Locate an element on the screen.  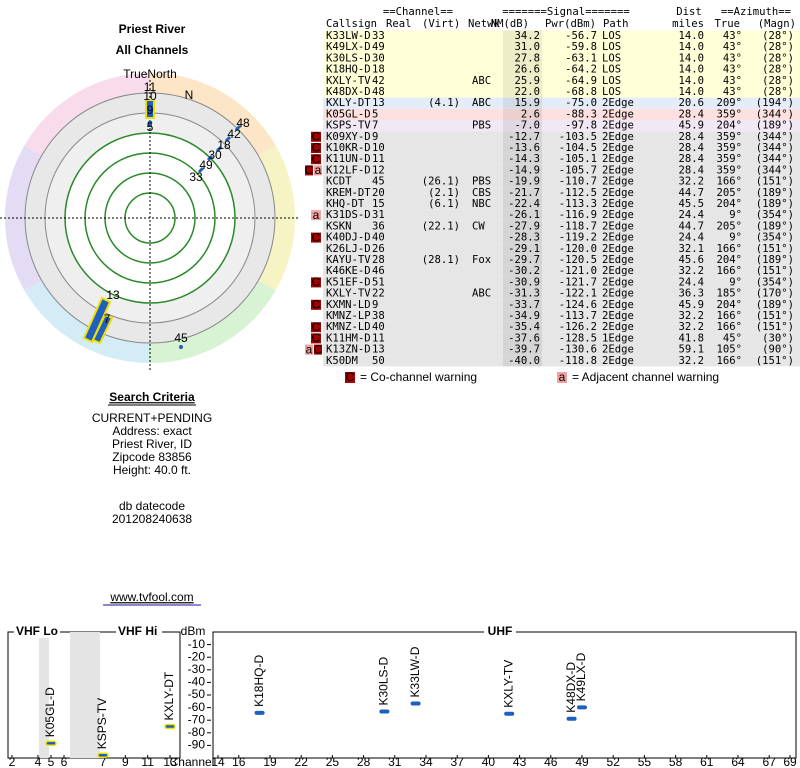
x-tick-label: 61 is located at coordinates (707, 761).